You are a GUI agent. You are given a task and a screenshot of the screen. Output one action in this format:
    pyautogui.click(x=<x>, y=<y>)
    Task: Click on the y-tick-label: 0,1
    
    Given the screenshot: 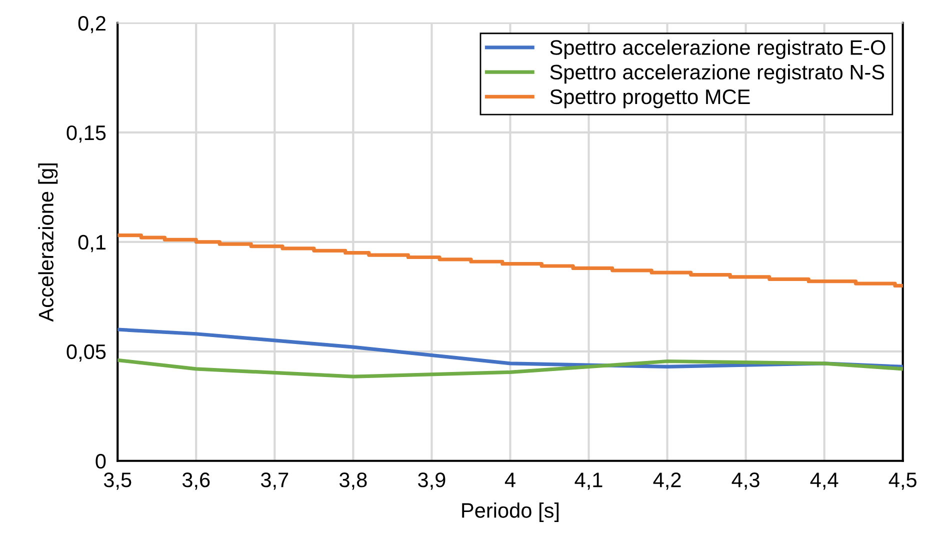 What is the action you would take?
    pyautogui.click(x=92, y=243)
    